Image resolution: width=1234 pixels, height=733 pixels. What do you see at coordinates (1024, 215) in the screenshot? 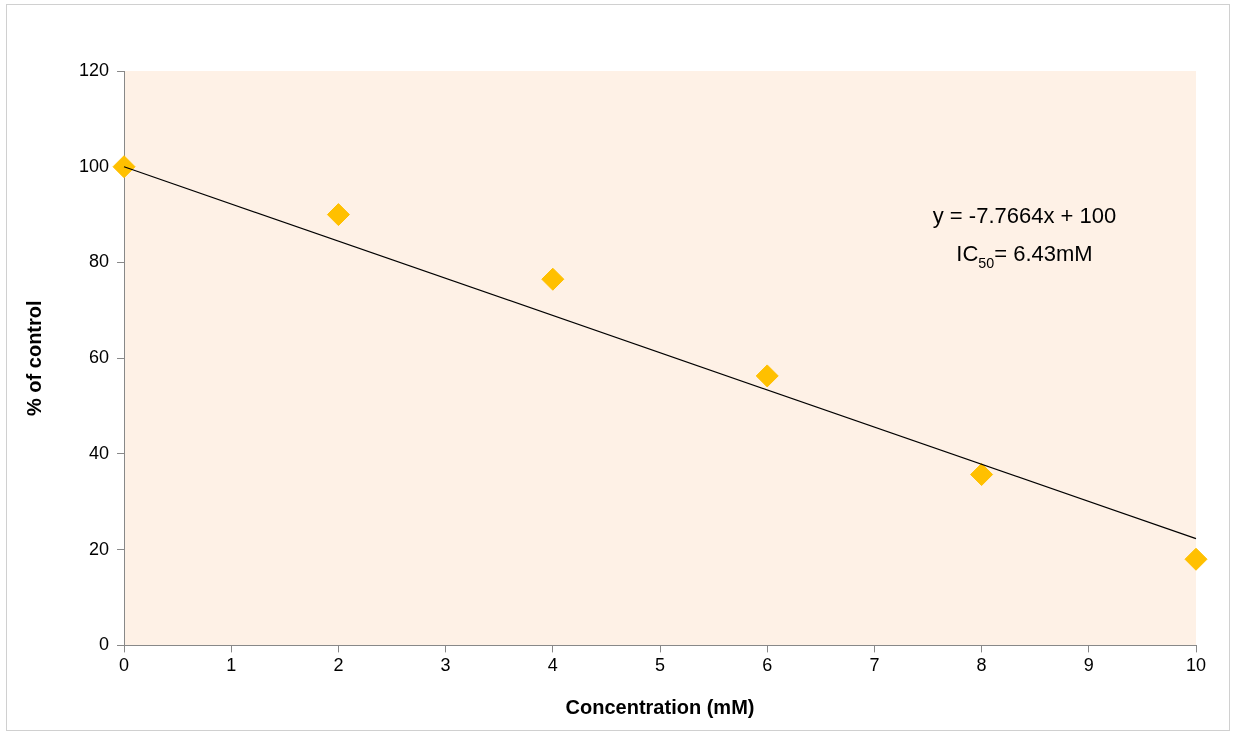
I see `annotation: y = -7.7664x + 100` at bounding box center [1024, 215].